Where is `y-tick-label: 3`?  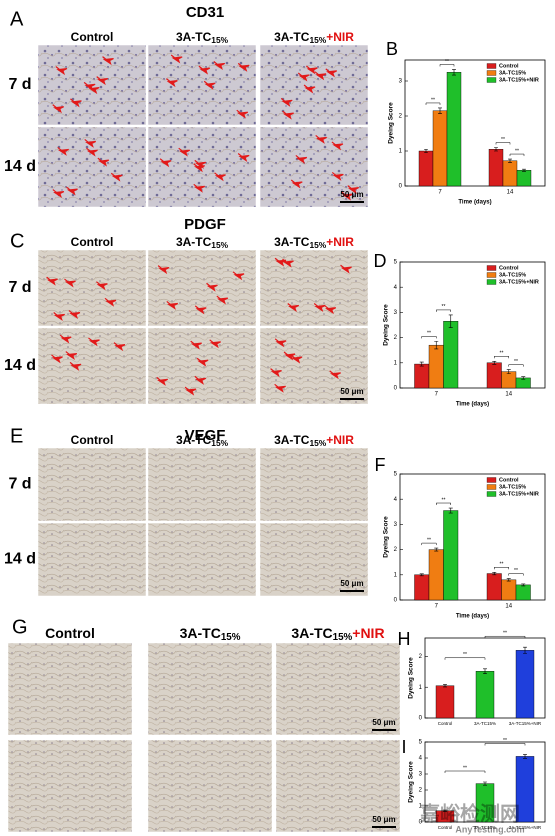 y-tick-label: 3 is located at coordinates (421, 775).